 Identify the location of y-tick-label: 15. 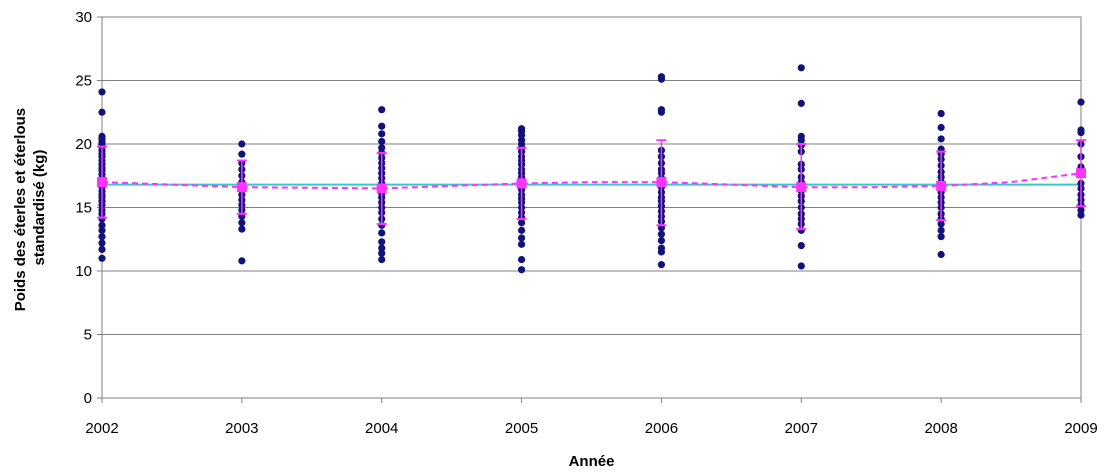
(83, 208).